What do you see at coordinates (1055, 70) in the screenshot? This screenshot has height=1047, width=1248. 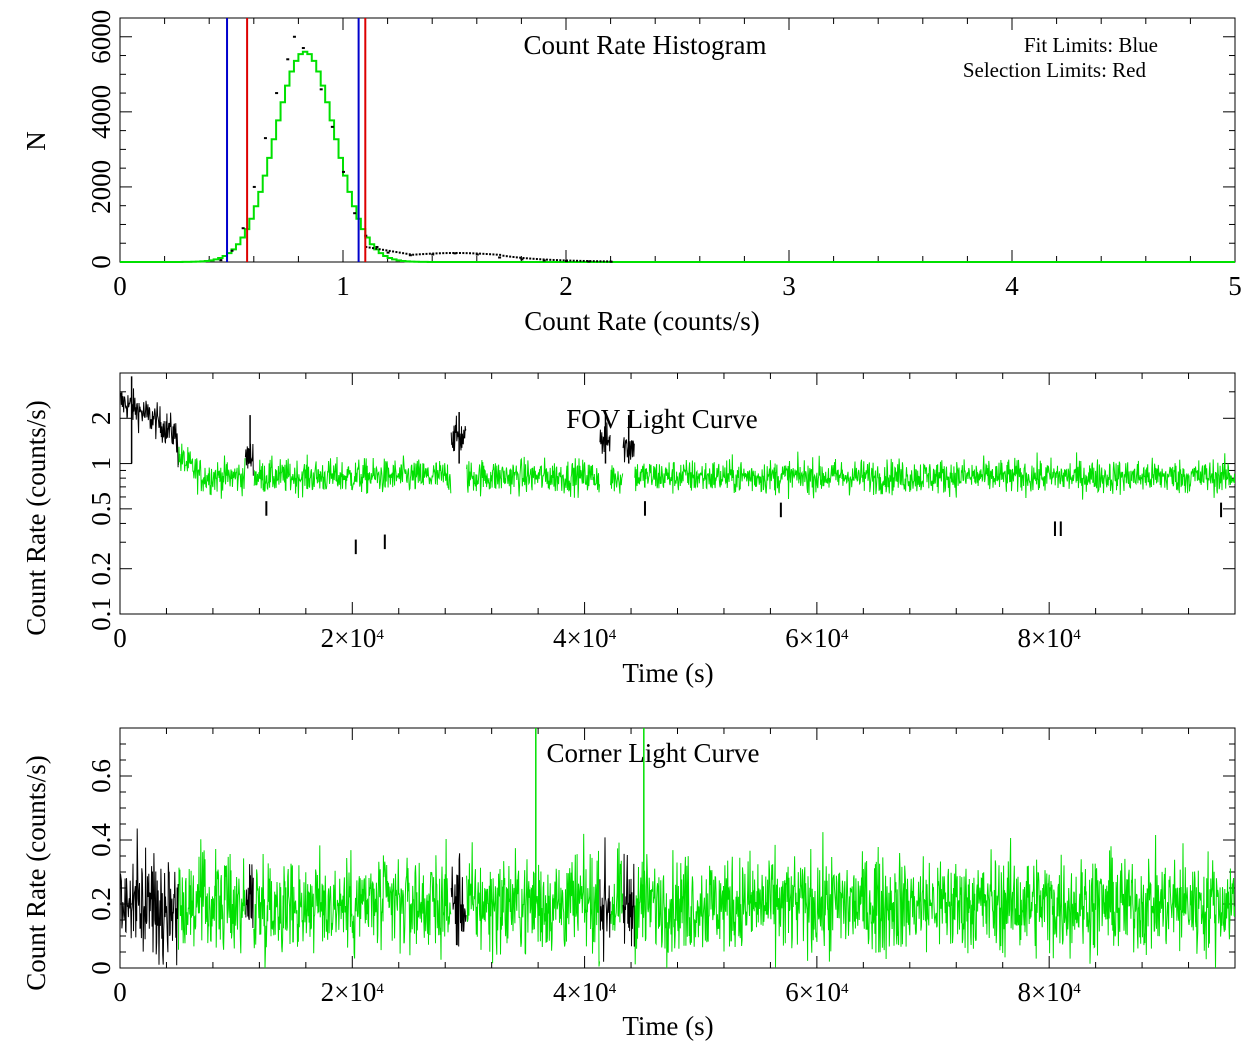 I see `selection-limits-annotation: Selection Limits: Red` at bounding box center [1055, 70].